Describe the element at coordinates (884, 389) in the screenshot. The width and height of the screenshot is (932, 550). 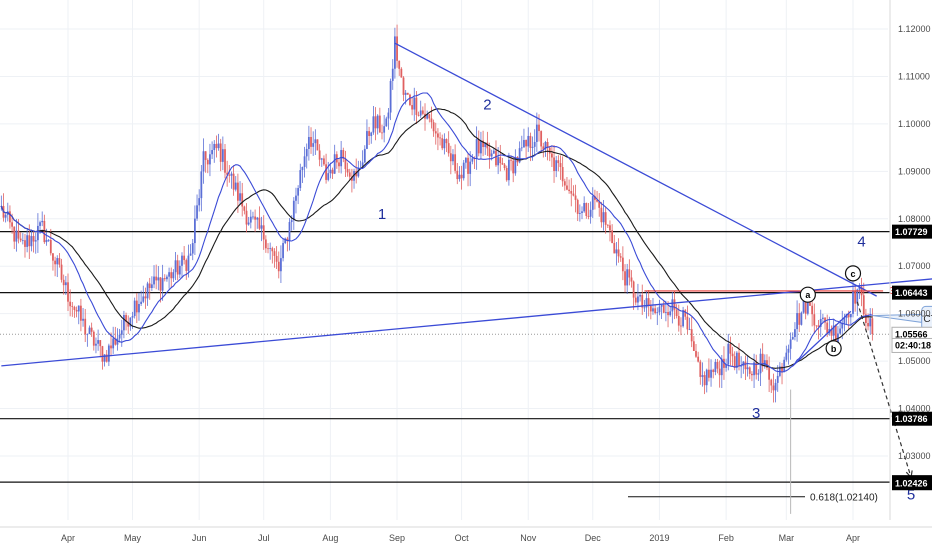
I see `projection-arrow-line` at that location.